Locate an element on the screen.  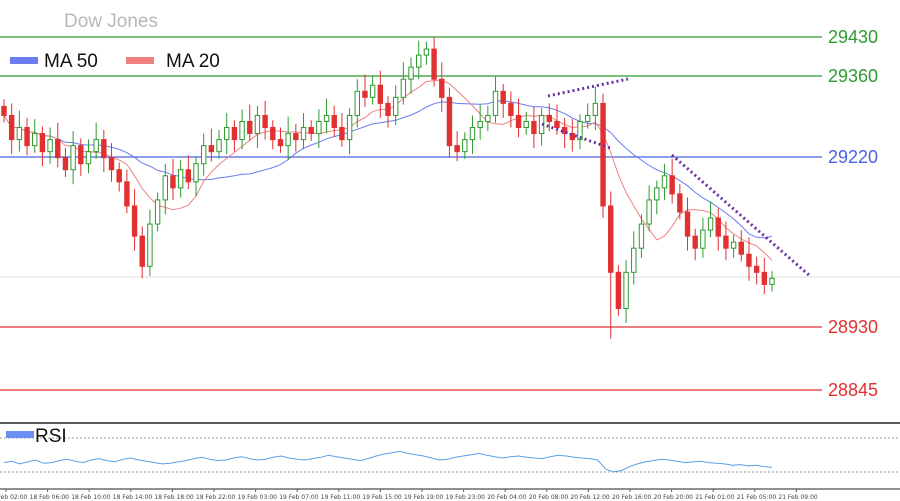
level-label-29360: 29360 is located at coordinates (853, 76).